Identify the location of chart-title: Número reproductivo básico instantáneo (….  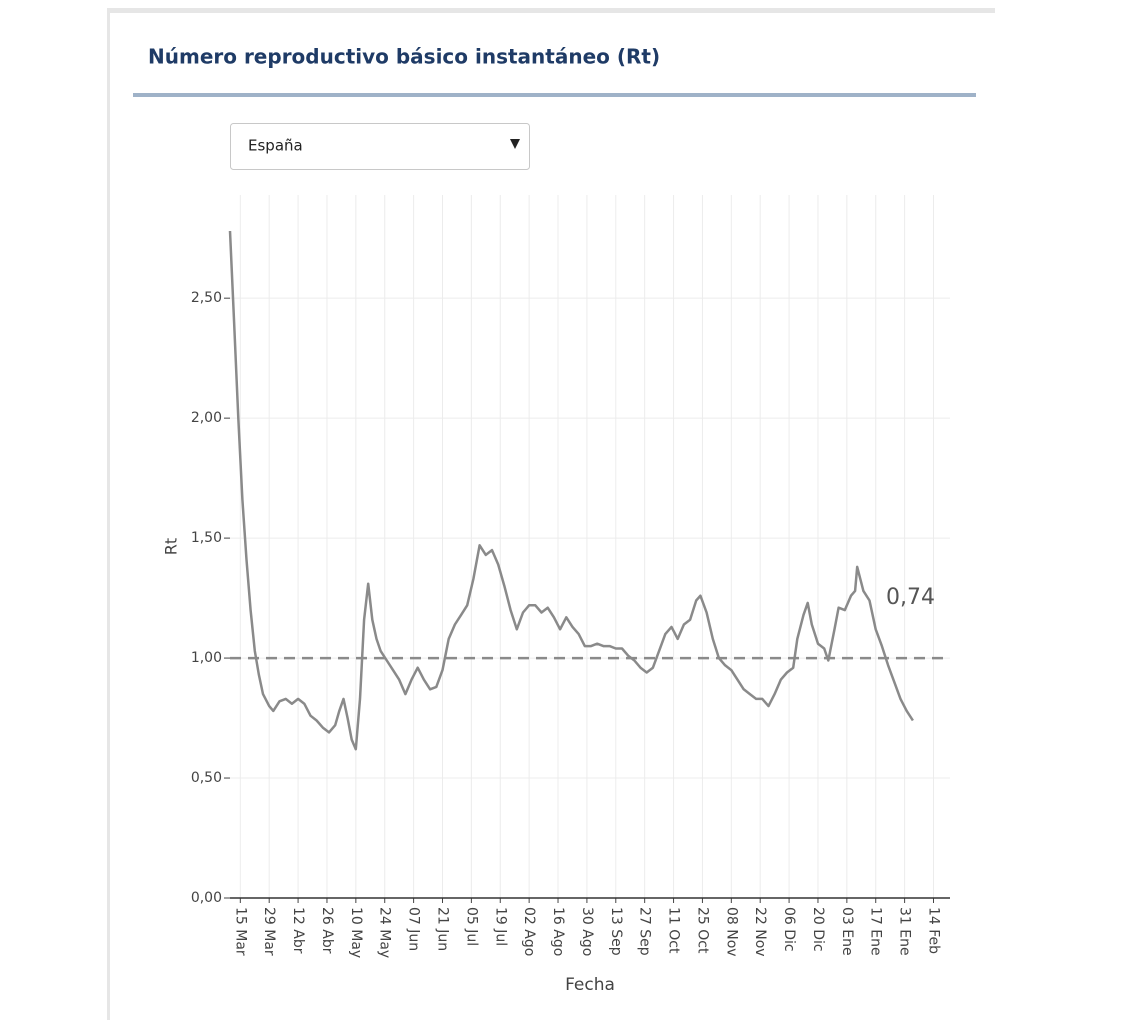
(404, 57).